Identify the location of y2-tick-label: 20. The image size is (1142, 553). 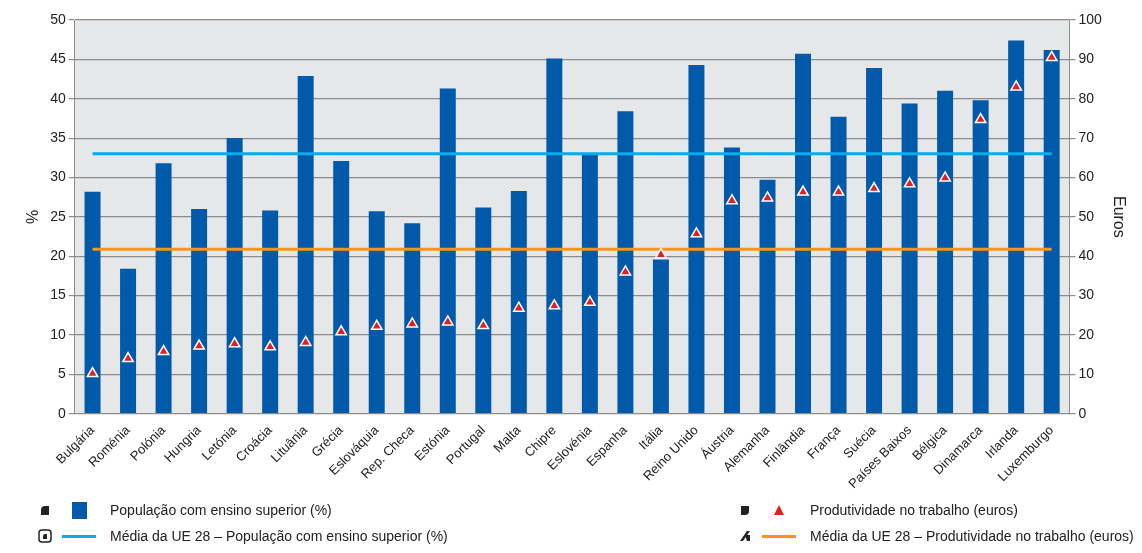
(1086, 333).